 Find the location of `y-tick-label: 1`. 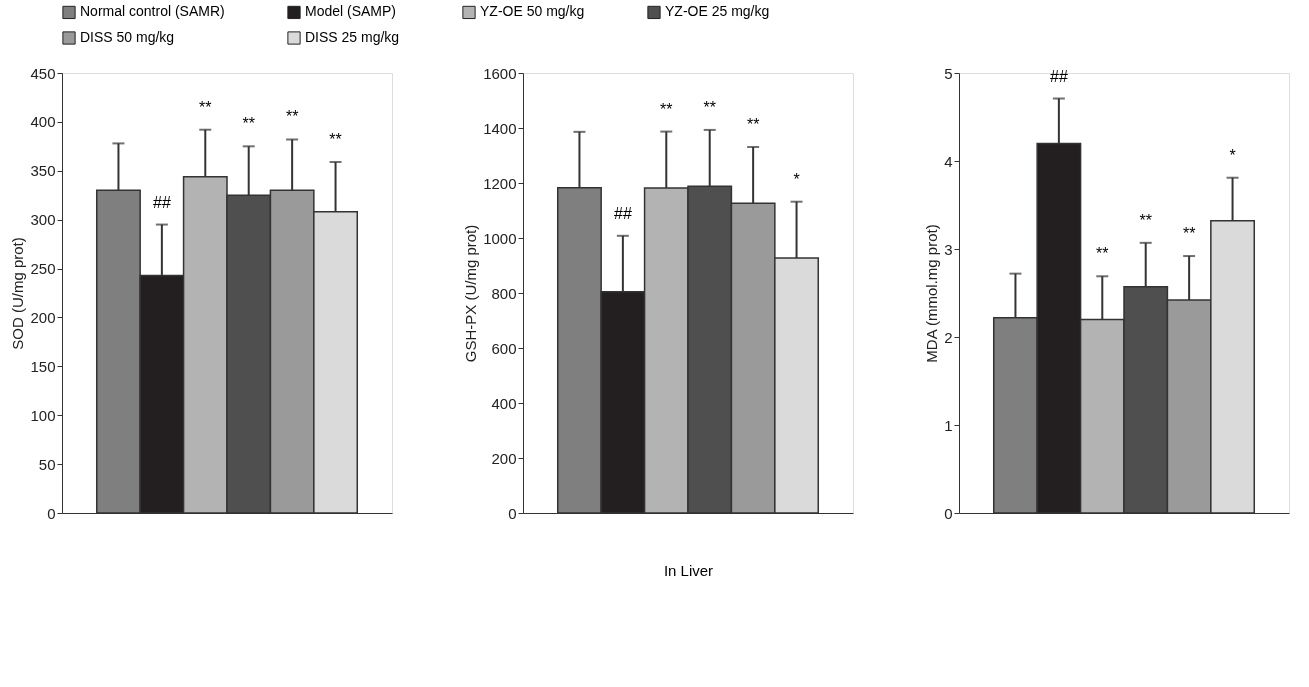

y-tick-label: 1 is located at coordinates (948, 425).